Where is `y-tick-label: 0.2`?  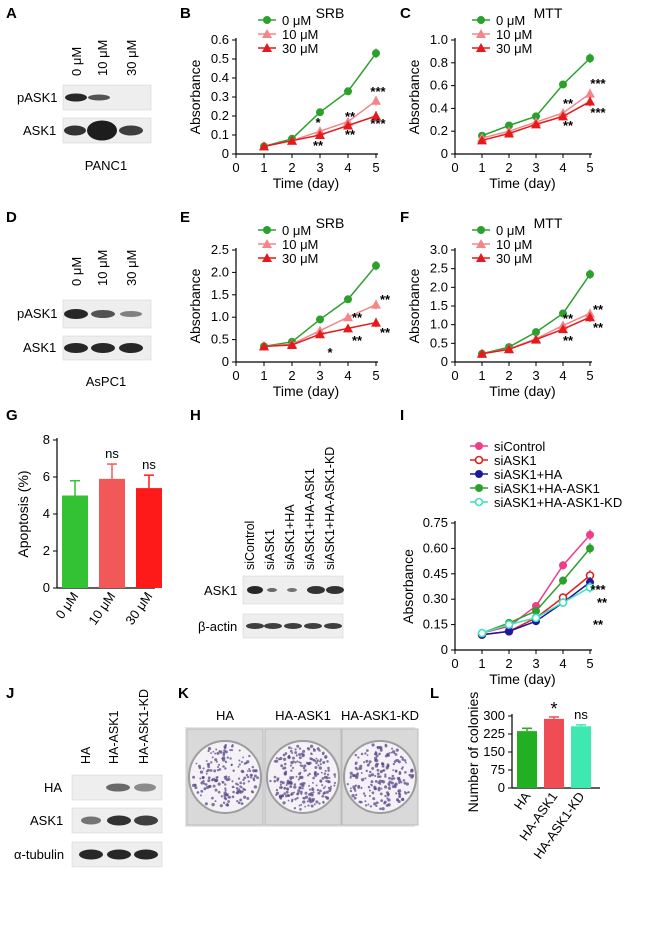 y-tick-label: 0.2 is located at coordinates (439, 130).